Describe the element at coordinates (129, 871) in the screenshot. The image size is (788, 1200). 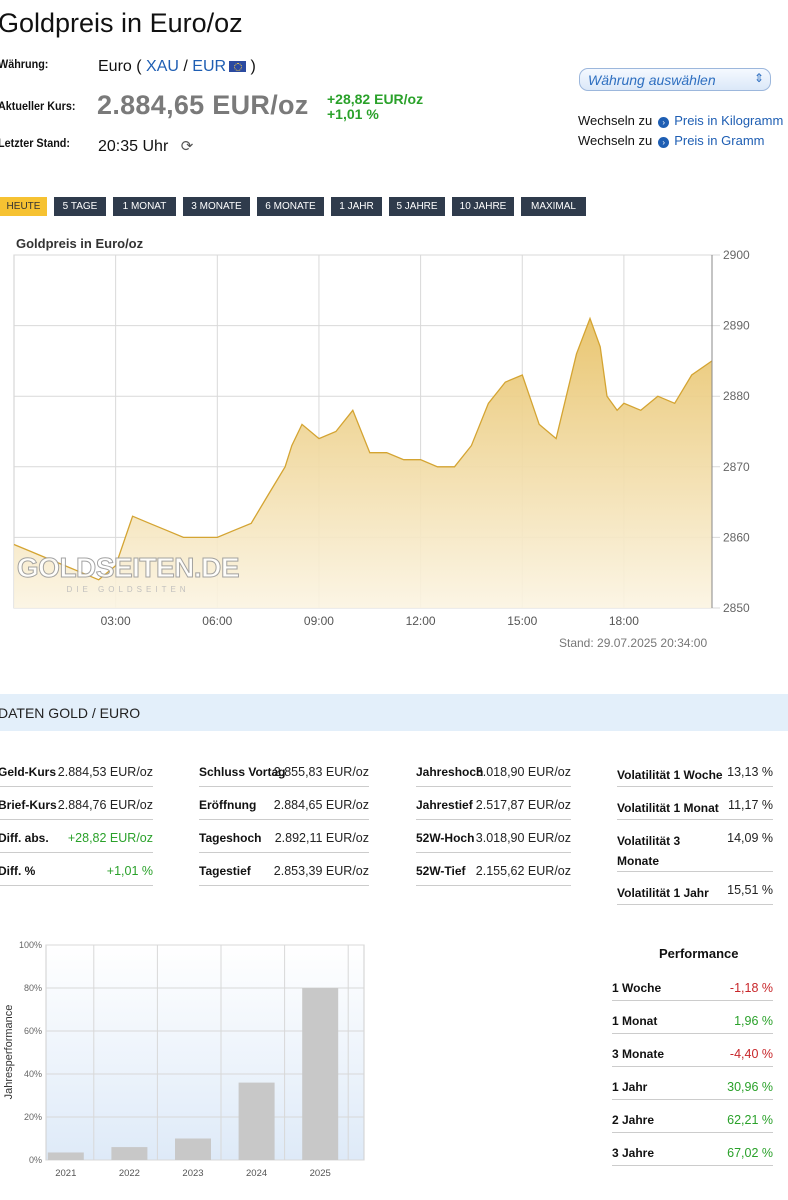
I see `data-value: +1,01 %` at that location.